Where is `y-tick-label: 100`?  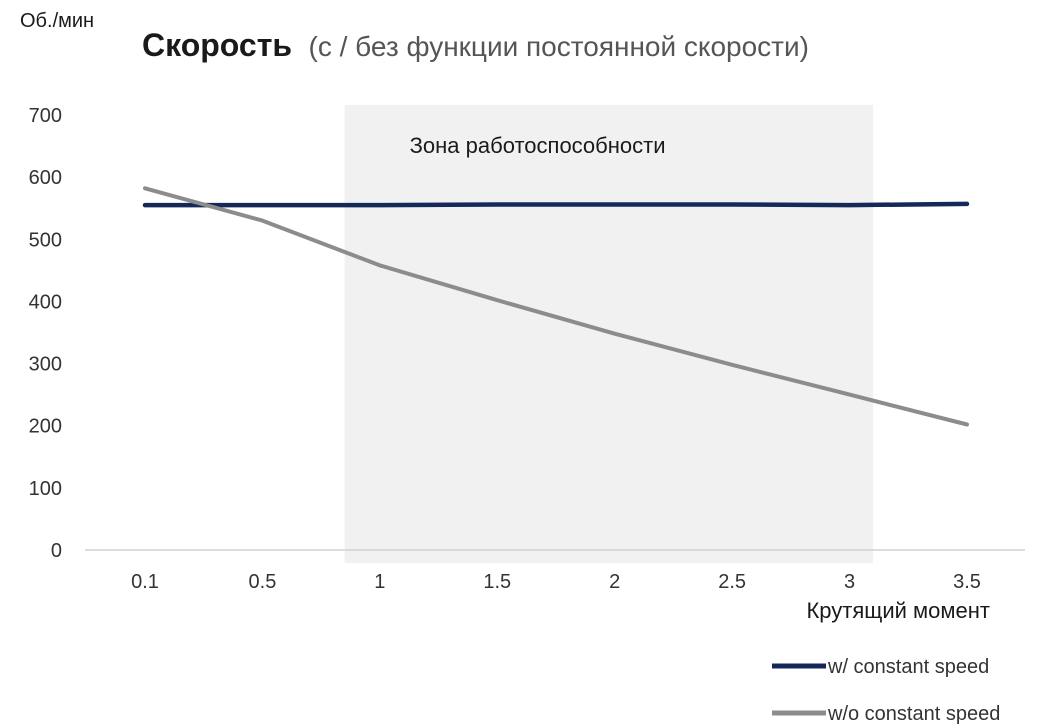
y-tick-label: 100 is located at coordinates (45, 489).